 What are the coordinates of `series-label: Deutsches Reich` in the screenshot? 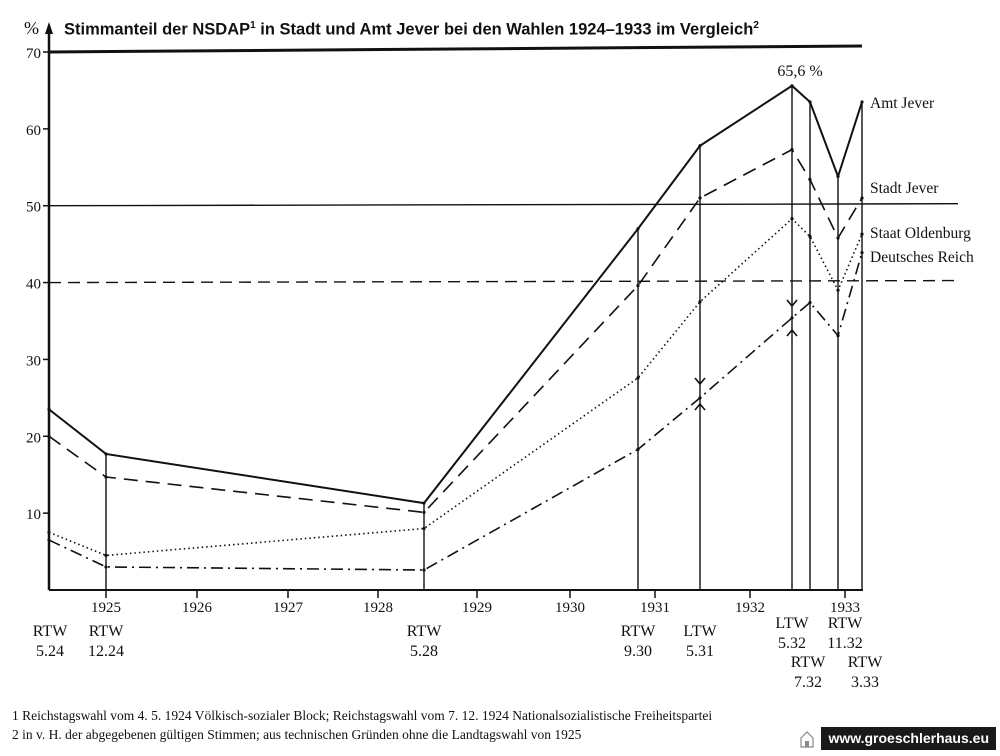 It's located at (922, 257).